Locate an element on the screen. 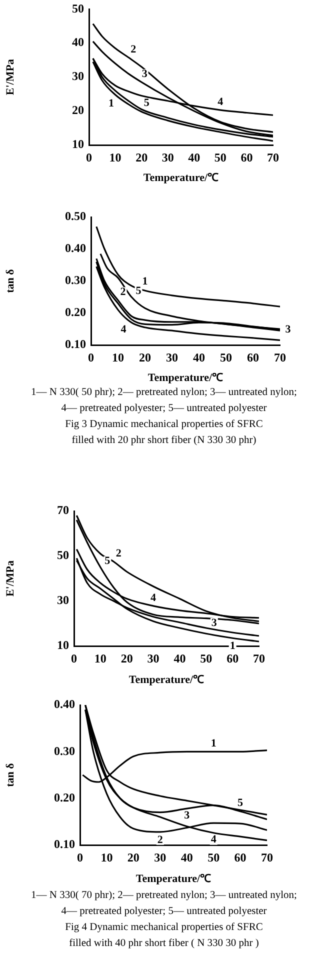  y-tick-label: 20 is located at coordinates (78, 110).